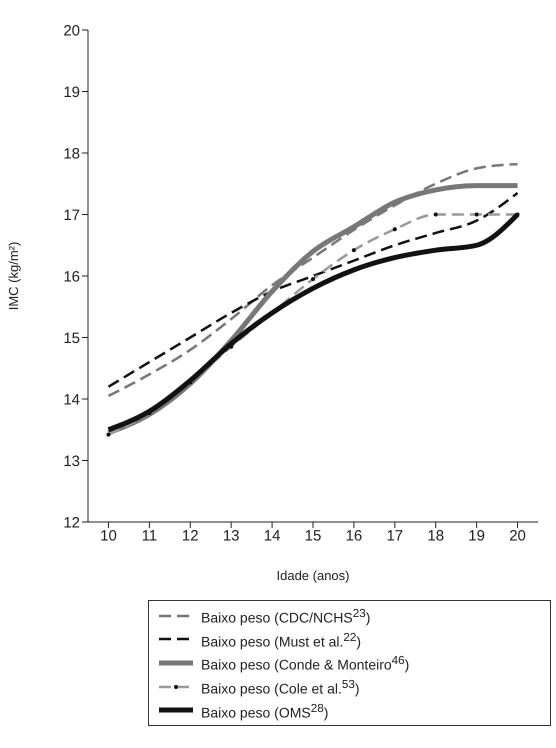 The height and width of the screenshot is (748, 556). Describe the element at coordinates (272, 536) in the screenshot. I see `x-tick-label: 14` at that location.